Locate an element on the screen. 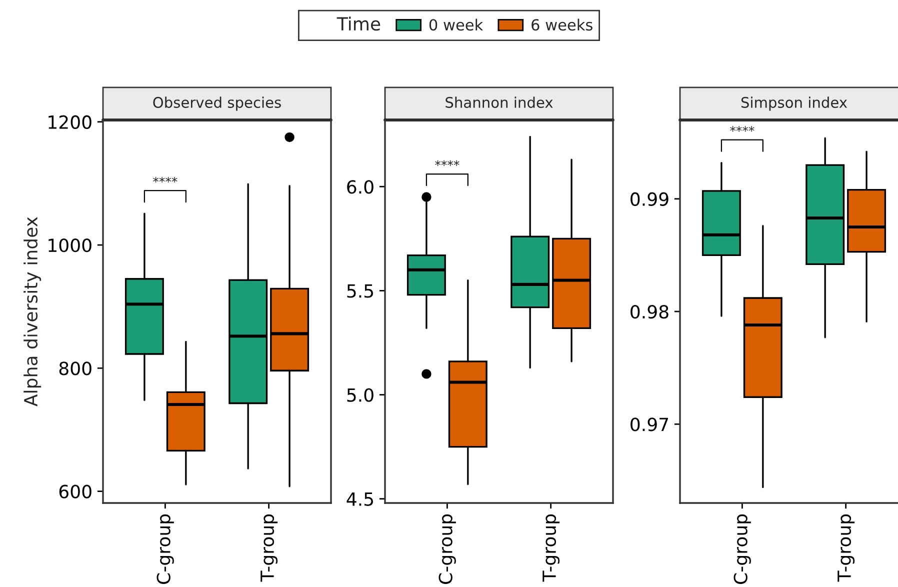  legend-label: 6 weeks is located at coordinates (562, 24).